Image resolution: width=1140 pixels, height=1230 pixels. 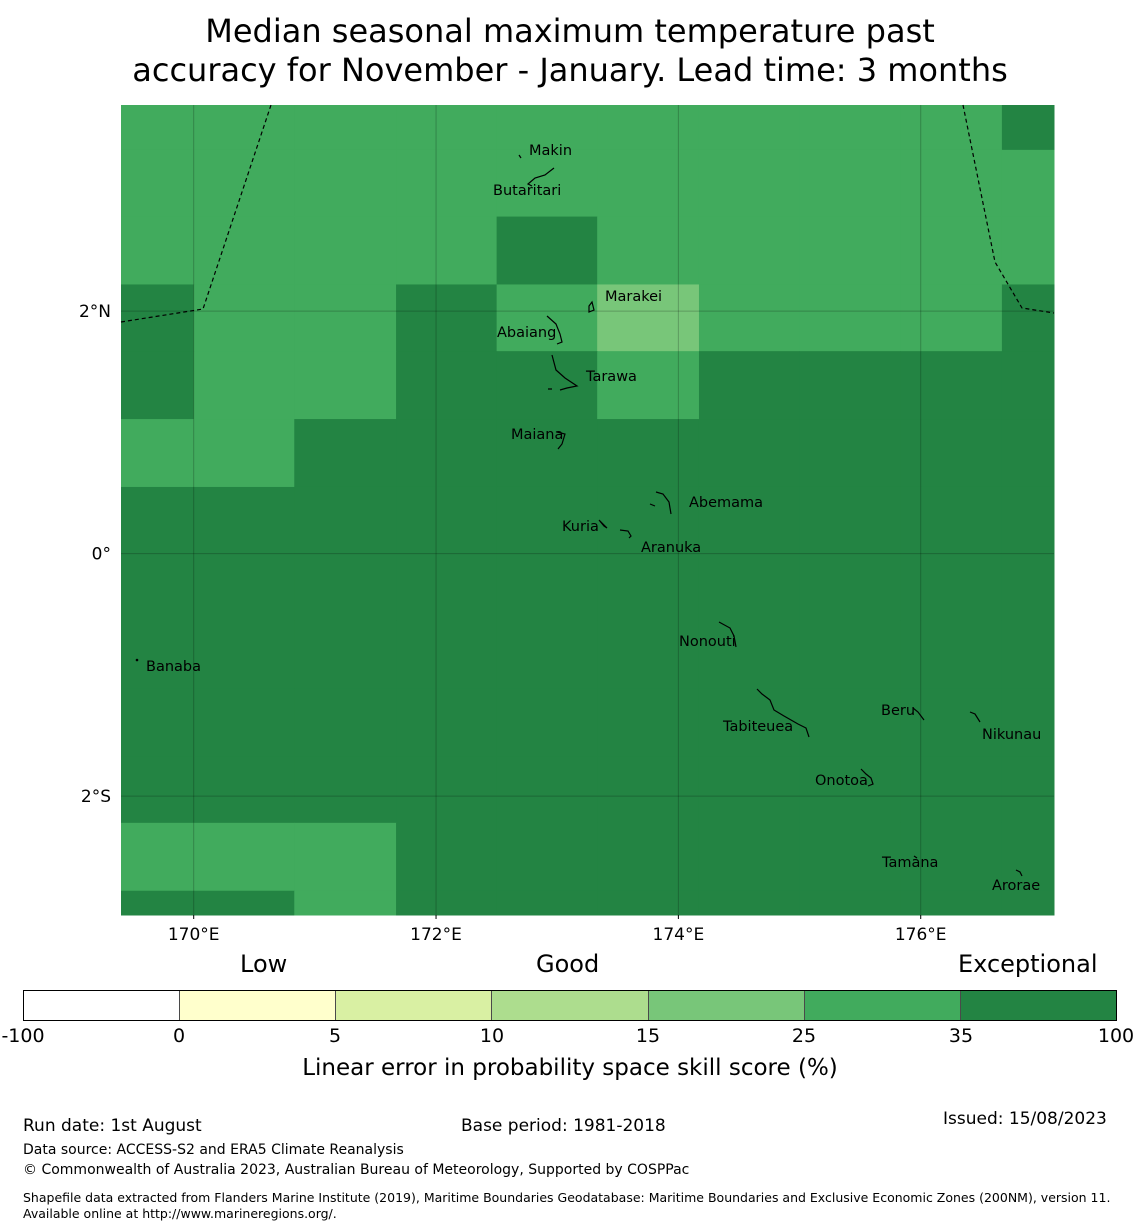 What do you see at coordinates (804, 1036) in the screenshot?
I see `colorbar-tick: 25` at bounding box center [804, 1036].